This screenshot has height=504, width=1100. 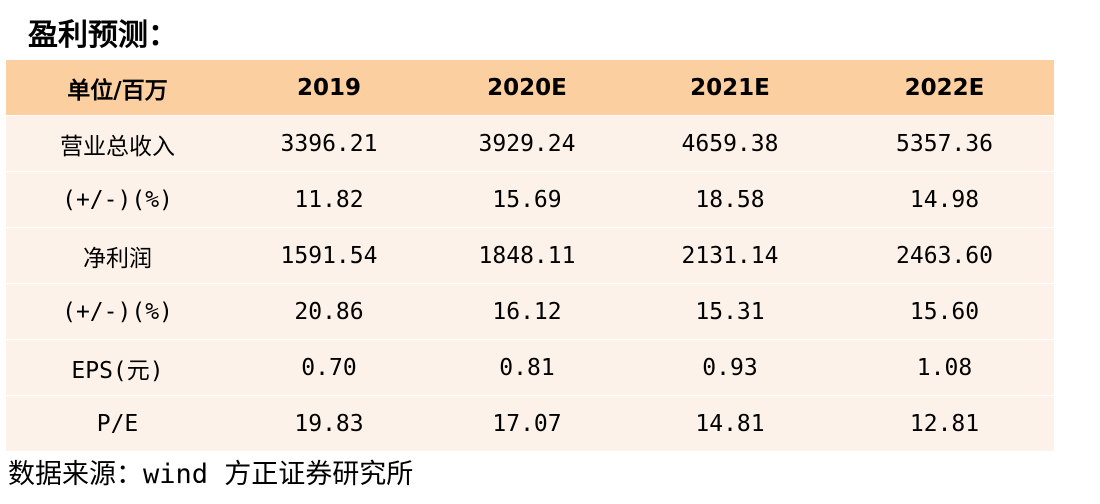 I want to click on table-cell: 14.98, so click(x=944, y=199).